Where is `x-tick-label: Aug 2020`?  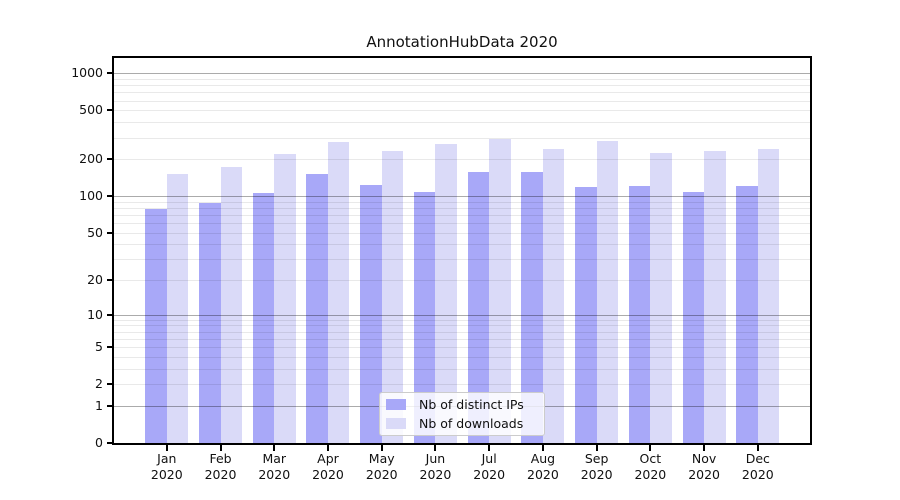
x-tick-label: Aug 2020 is located at coordinates (543, 466).